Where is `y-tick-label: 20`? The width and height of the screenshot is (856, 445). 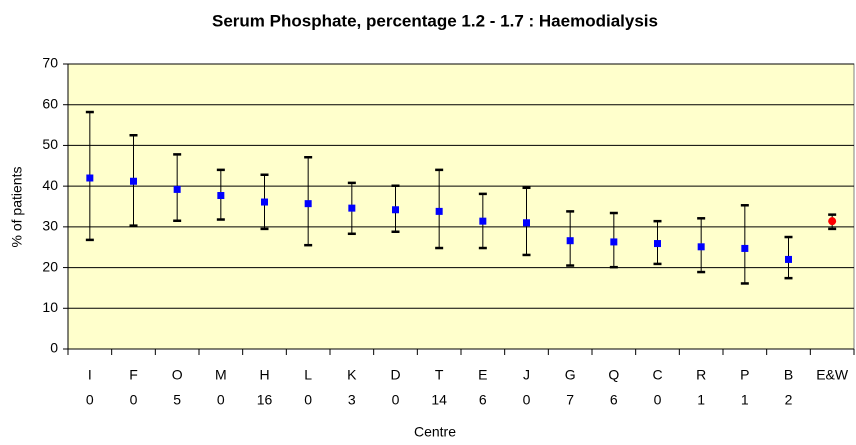
y-tick-label: 20 is located at coordinates (50, 266).